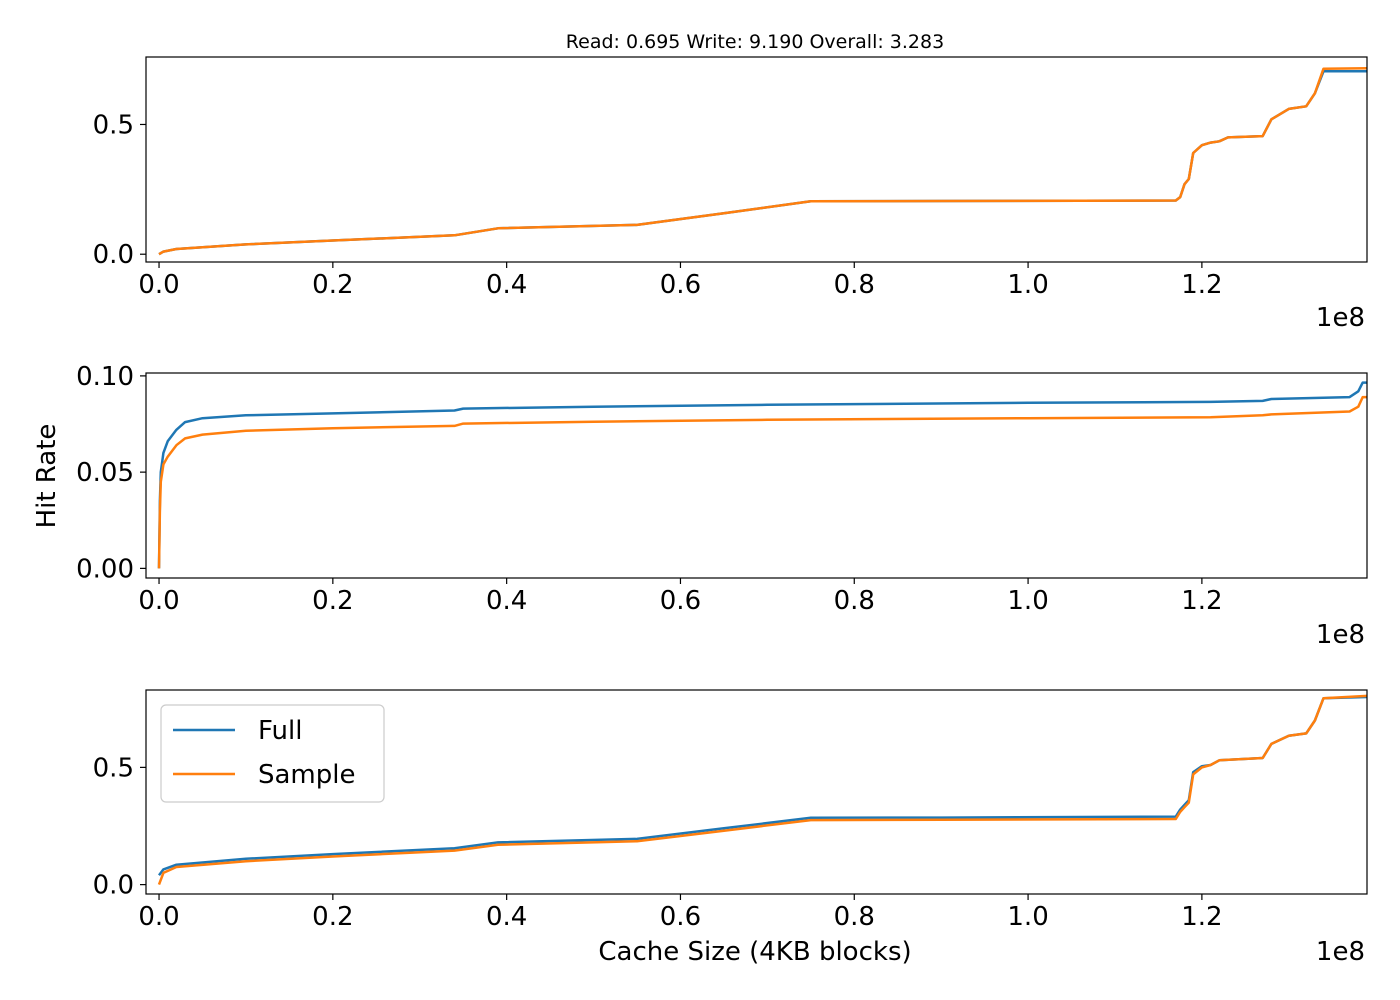  Describe the element at coordinates (105, 377) in the screenshot. I see `y-tick-label: 0.10` at that location.